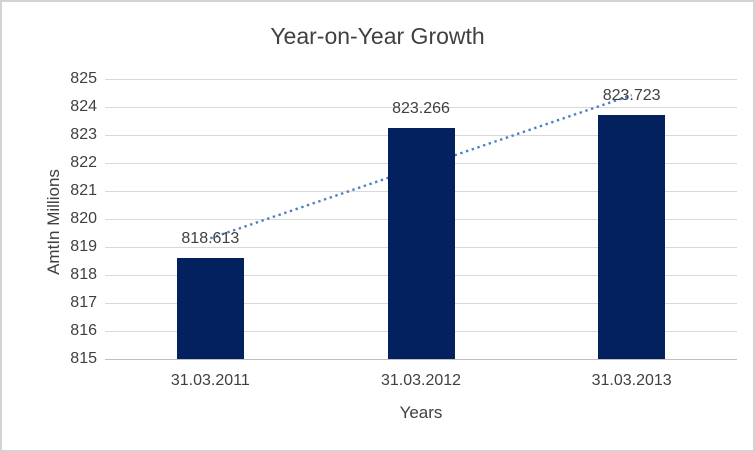  What do you see at coordinates (83, 106) in the screenshot?
I see `y-tick-label: 824` at bounding box center [83, 106].